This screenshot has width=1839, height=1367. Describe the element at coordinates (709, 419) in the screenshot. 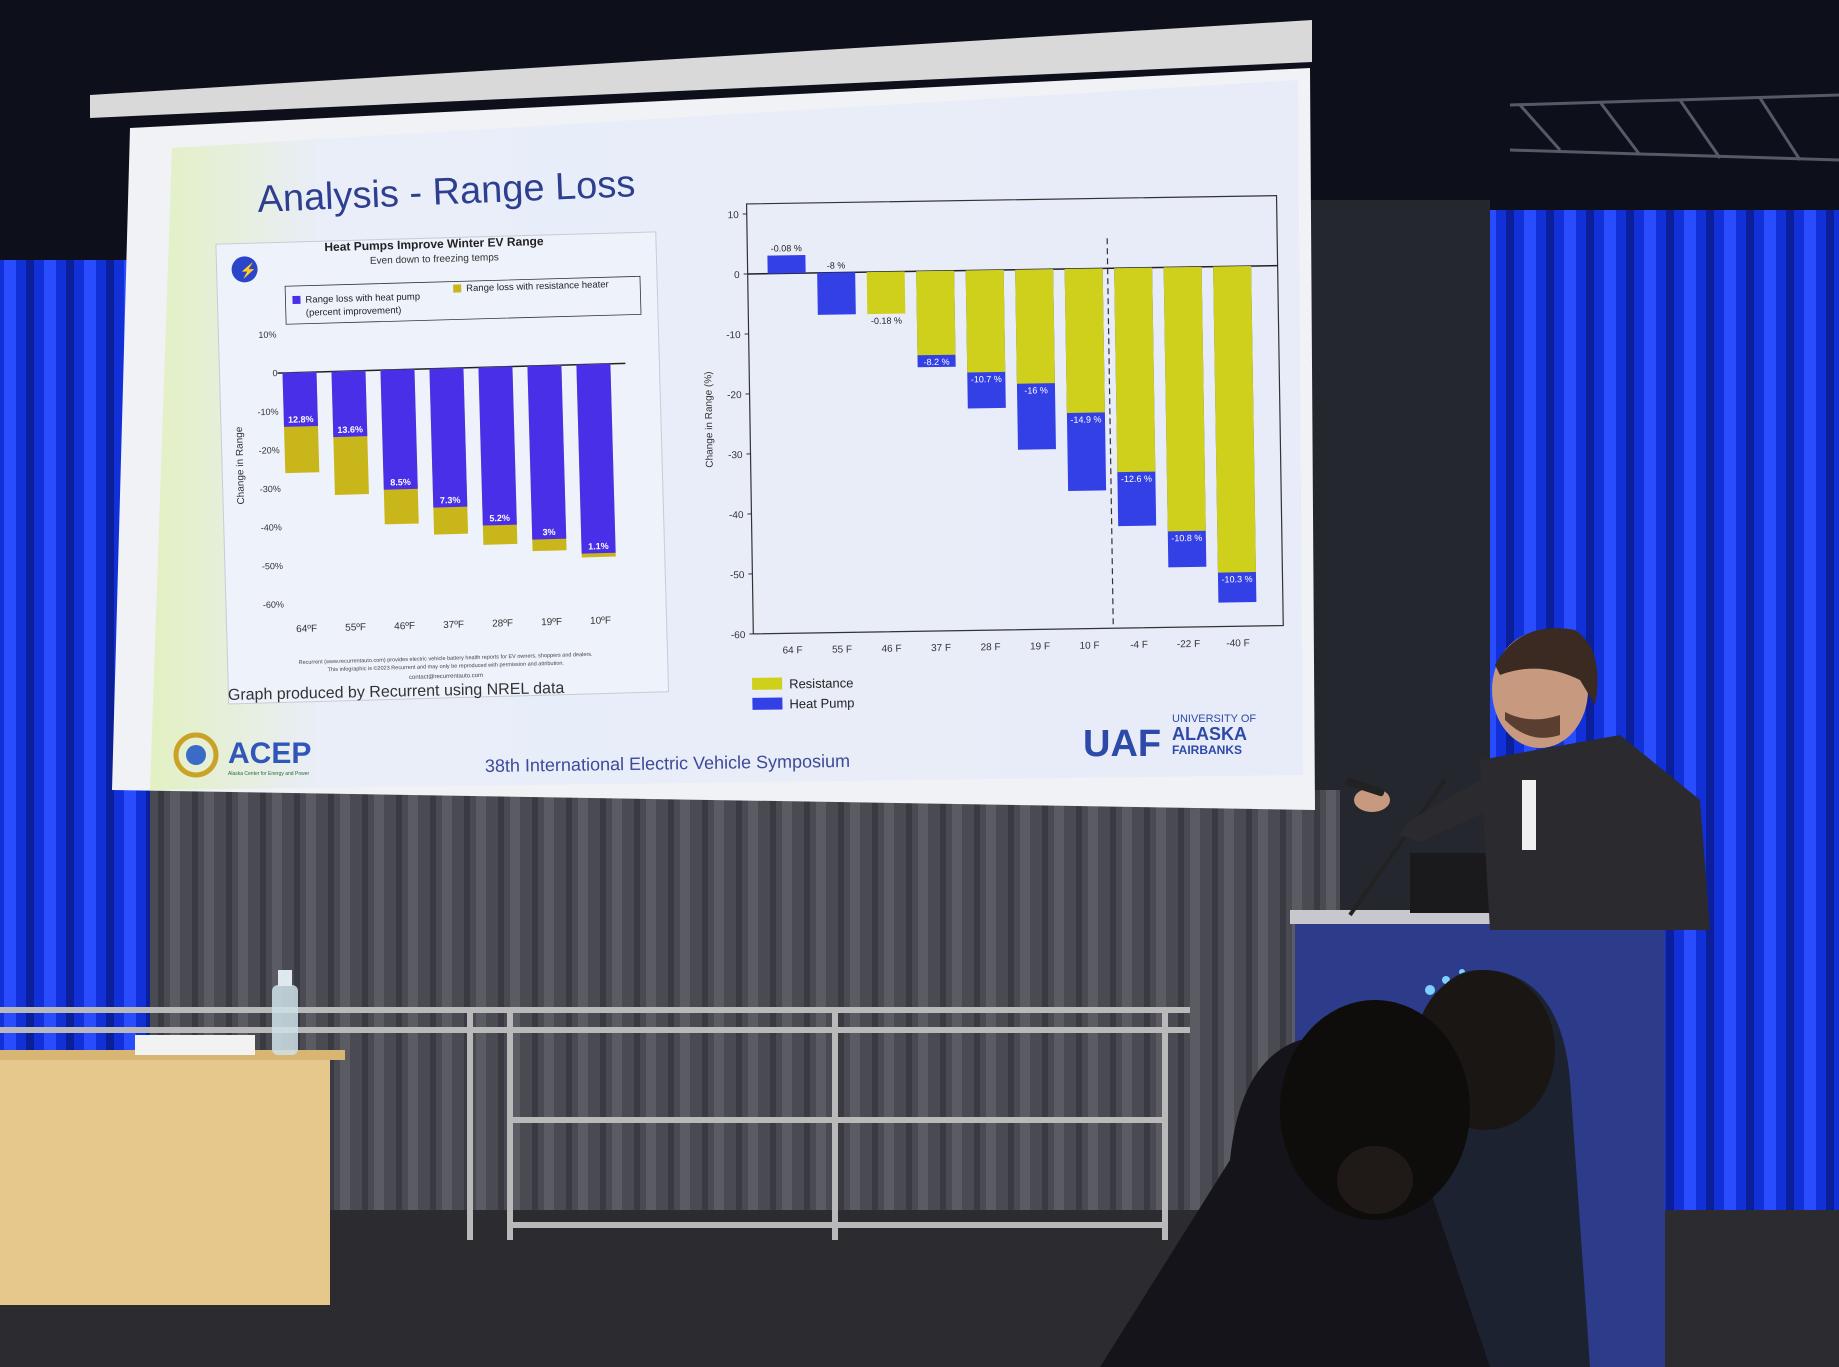

I see `right-ylabel: Change in Range (%)` at that location.